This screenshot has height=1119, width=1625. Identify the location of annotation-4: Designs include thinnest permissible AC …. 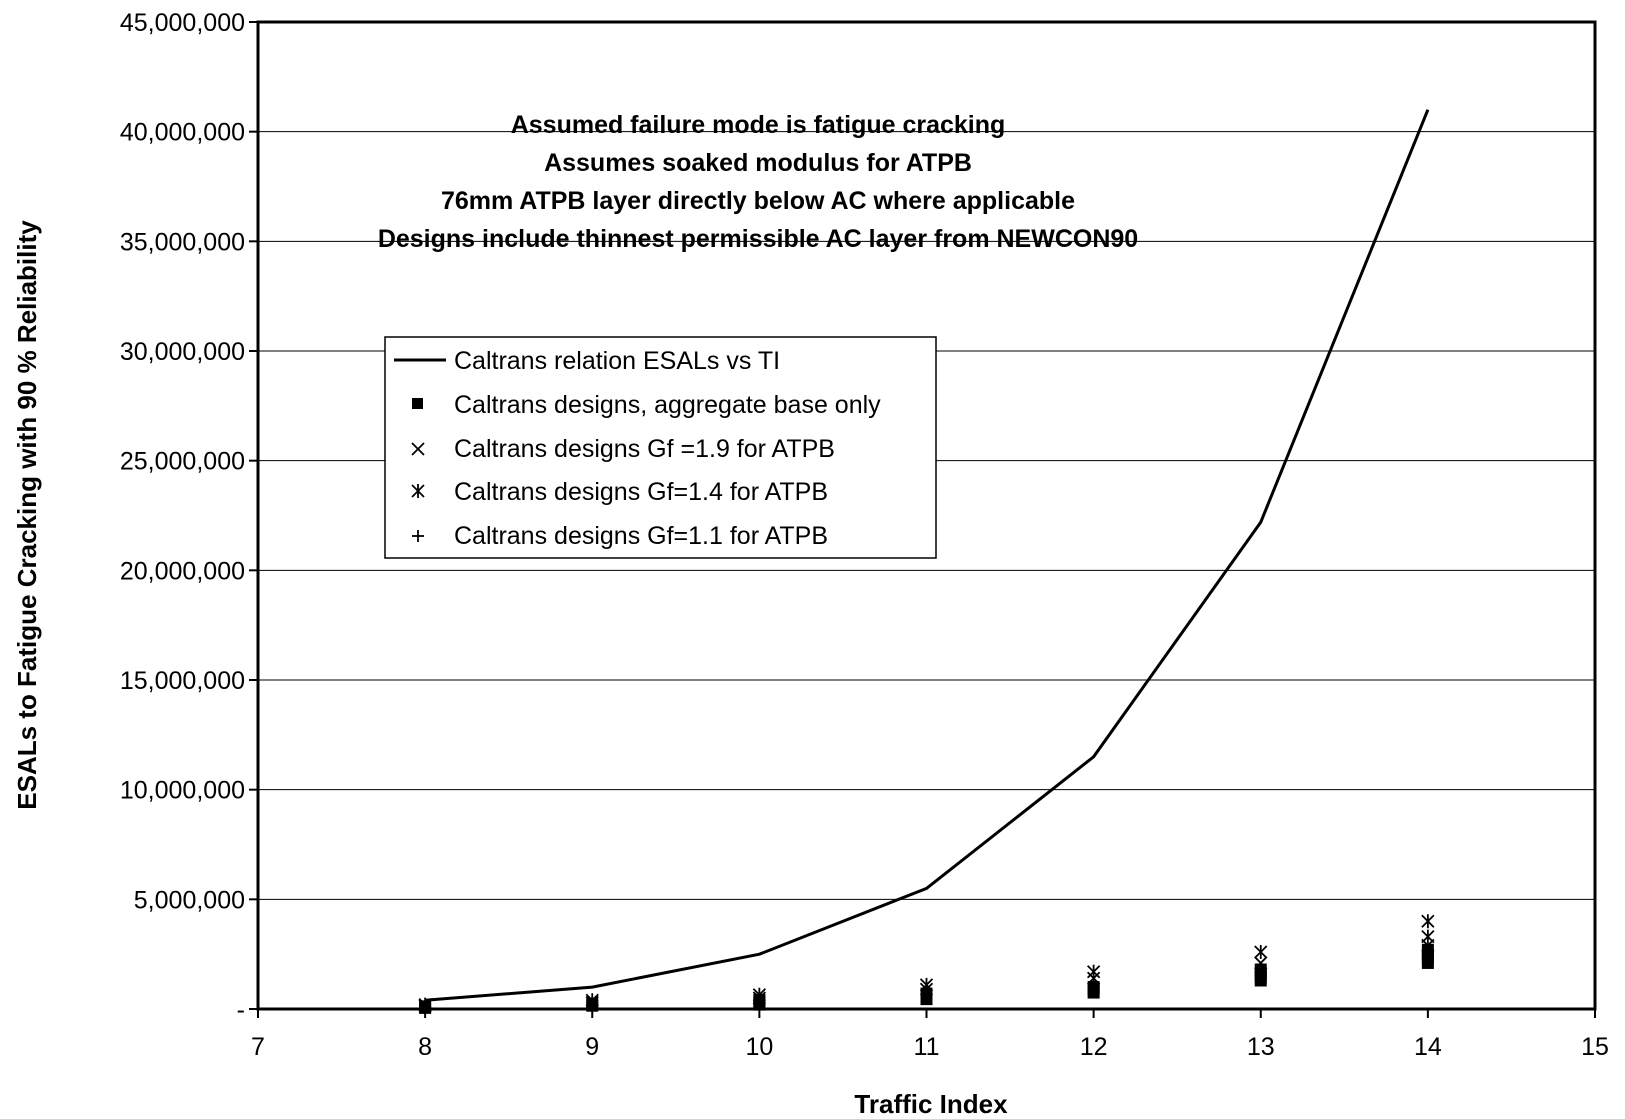
(758, 239).